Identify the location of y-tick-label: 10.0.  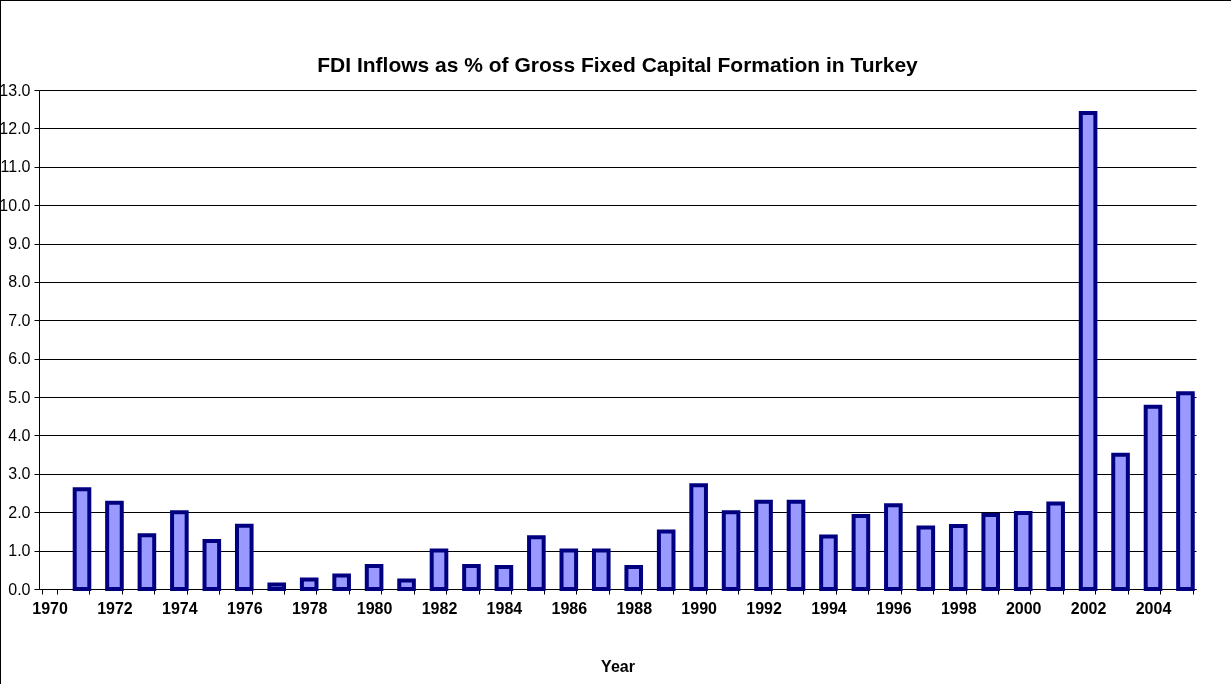
(15, 205).